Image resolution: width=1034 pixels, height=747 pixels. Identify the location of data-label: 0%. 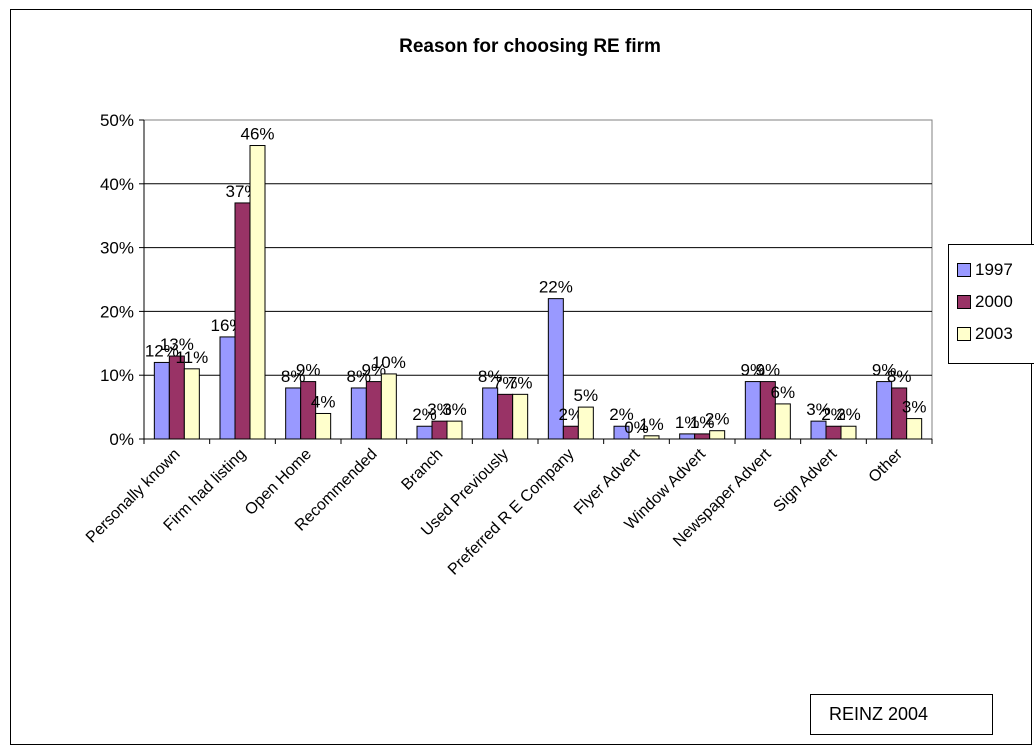
(636, 427).